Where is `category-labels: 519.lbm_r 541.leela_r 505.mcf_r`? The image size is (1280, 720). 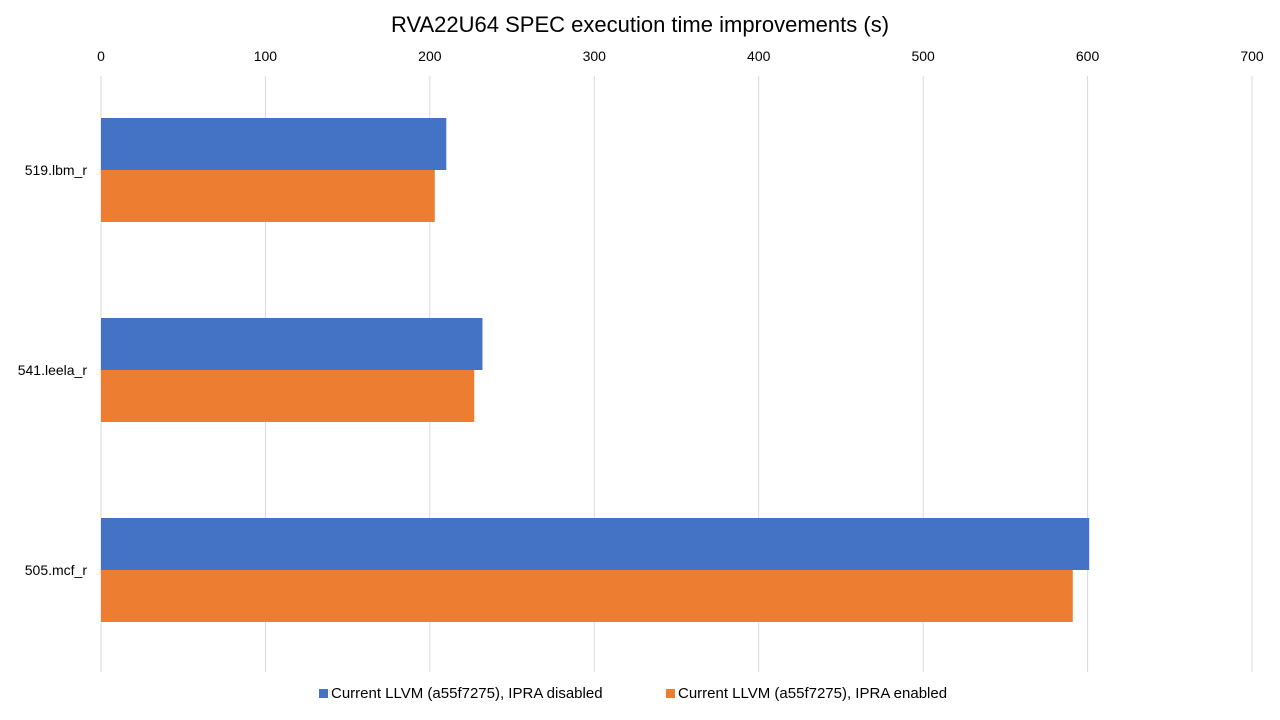
category-labels: 519.lbm_r 541.leela_r 505.mcf_r is located at coordinates (53, 370).